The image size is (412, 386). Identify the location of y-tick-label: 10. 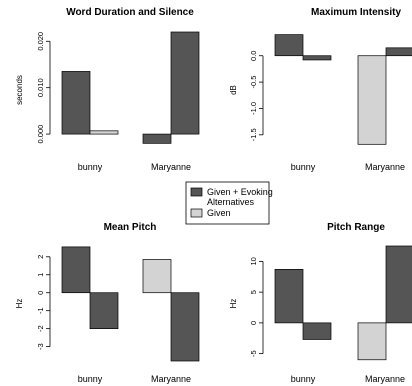
(253, 261).